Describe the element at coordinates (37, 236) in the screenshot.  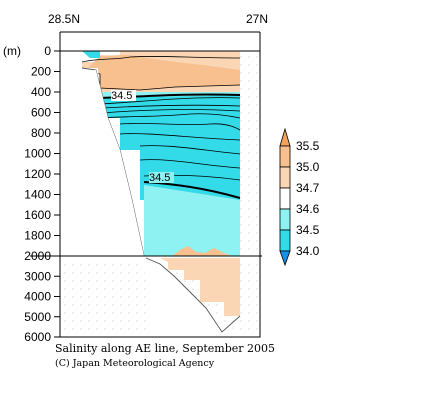
I see `y-tick-label-upper-1800: 1800` at that location.